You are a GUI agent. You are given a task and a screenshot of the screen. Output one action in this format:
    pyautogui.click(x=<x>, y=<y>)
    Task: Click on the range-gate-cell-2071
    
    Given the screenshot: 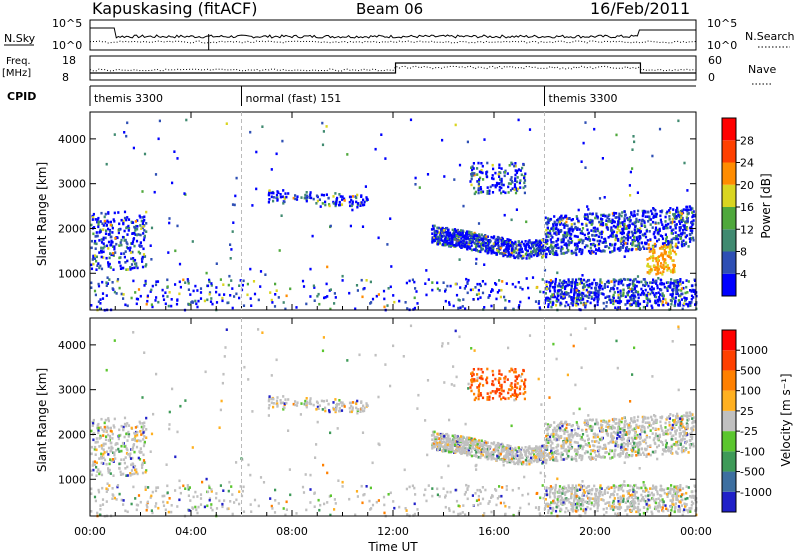 What is the action you would take?
    pyautogui.click(x=444, y=236)
    